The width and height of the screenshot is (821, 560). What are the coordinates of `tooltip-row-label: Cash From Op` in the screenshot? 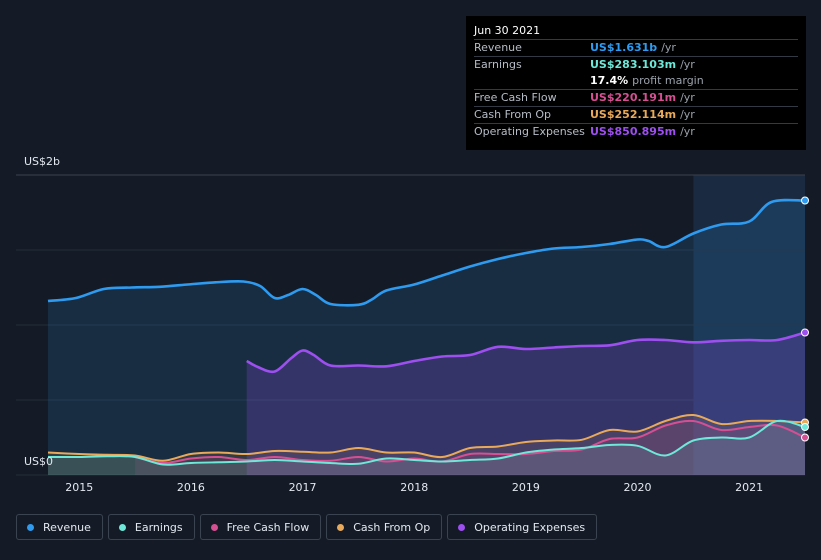 It's located at (513, 114).